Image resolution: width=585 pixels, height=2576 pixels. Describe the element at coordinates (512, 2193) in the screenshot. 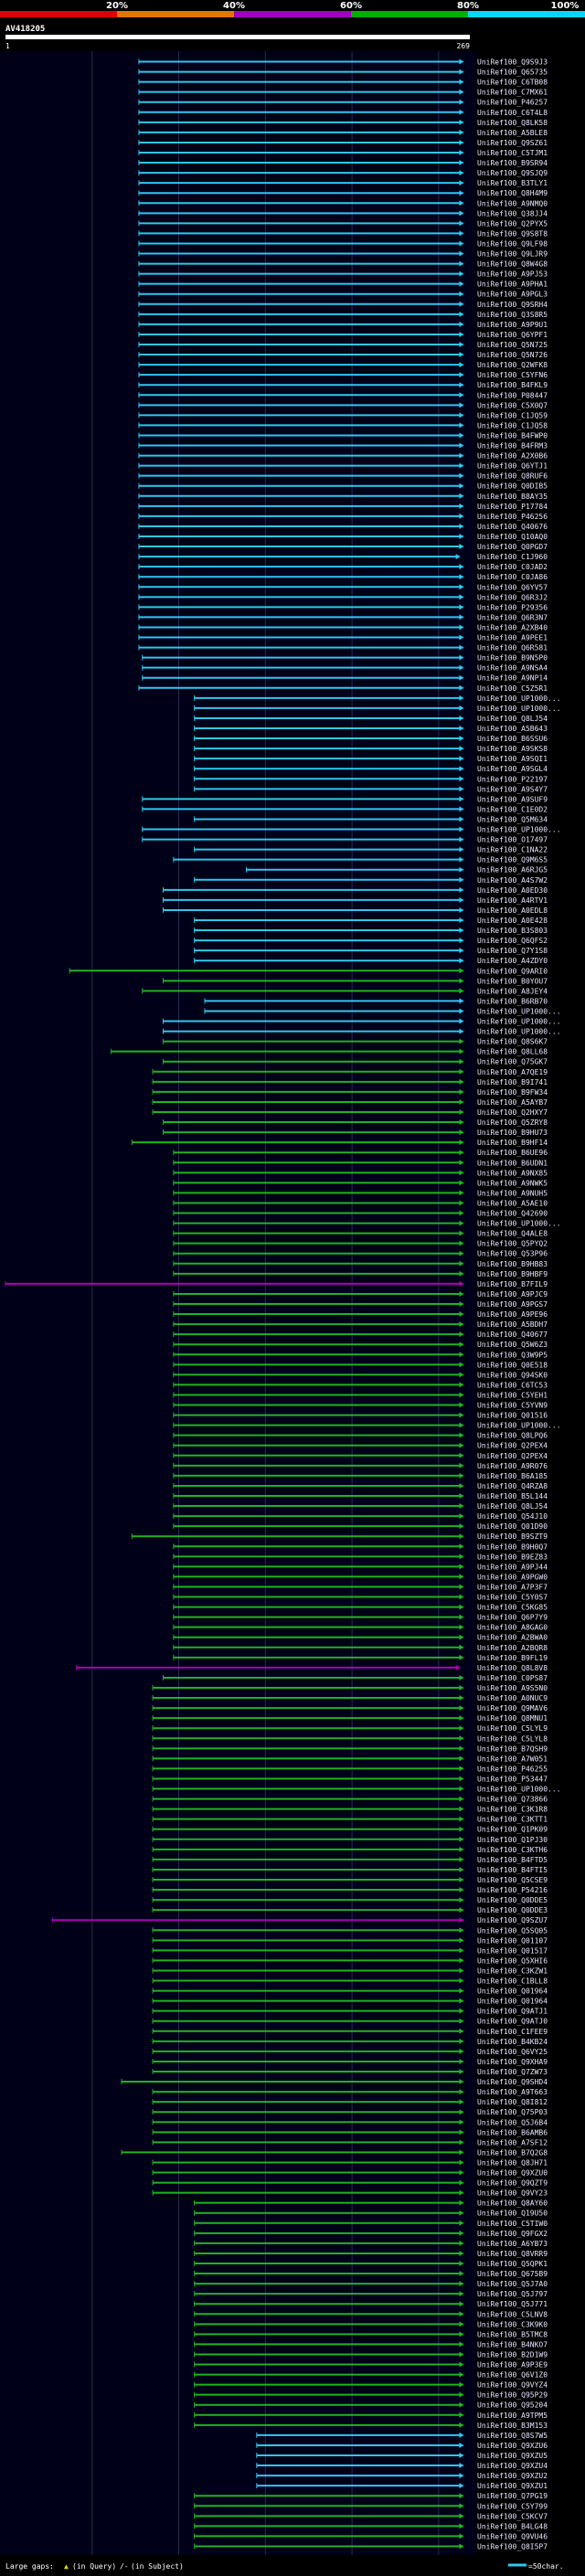

I see `hit-label: UniRef100_Q9VY23` at that location.